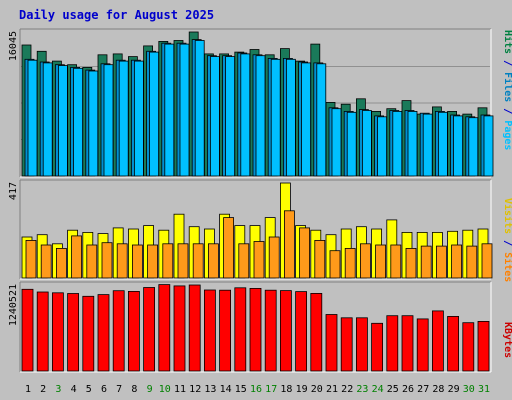  Describe the element at coordinates (423, 389) in the screenshot. I see `day-label-27: 27` at that location.